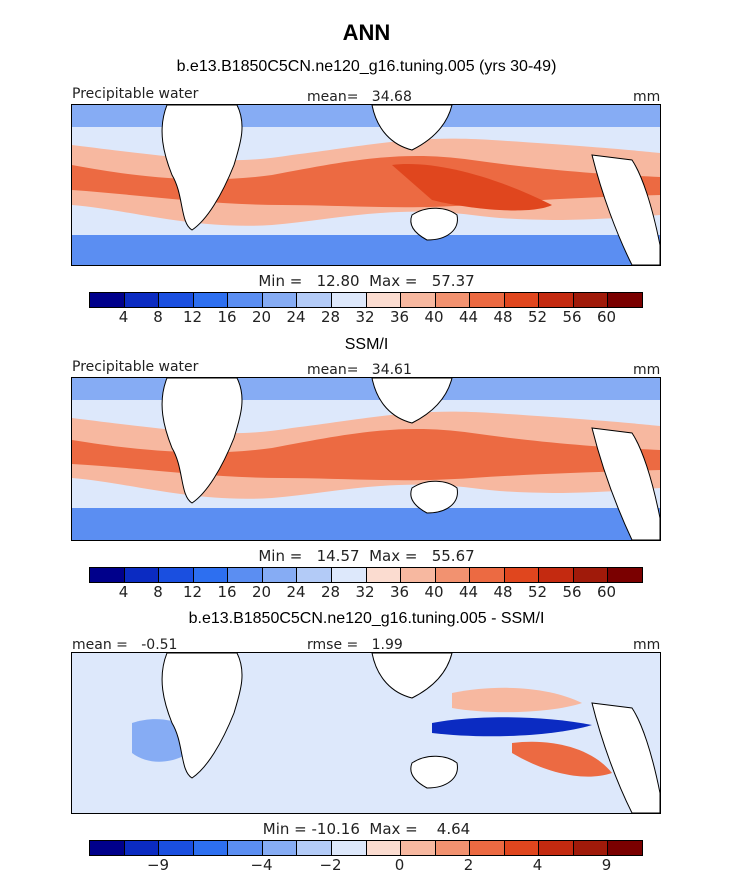 The image size is (733, 878). What do you see at coordinates (512, 727) in the screenshot?
I see `panel3-cold-core` at bounding box center [512, 727].